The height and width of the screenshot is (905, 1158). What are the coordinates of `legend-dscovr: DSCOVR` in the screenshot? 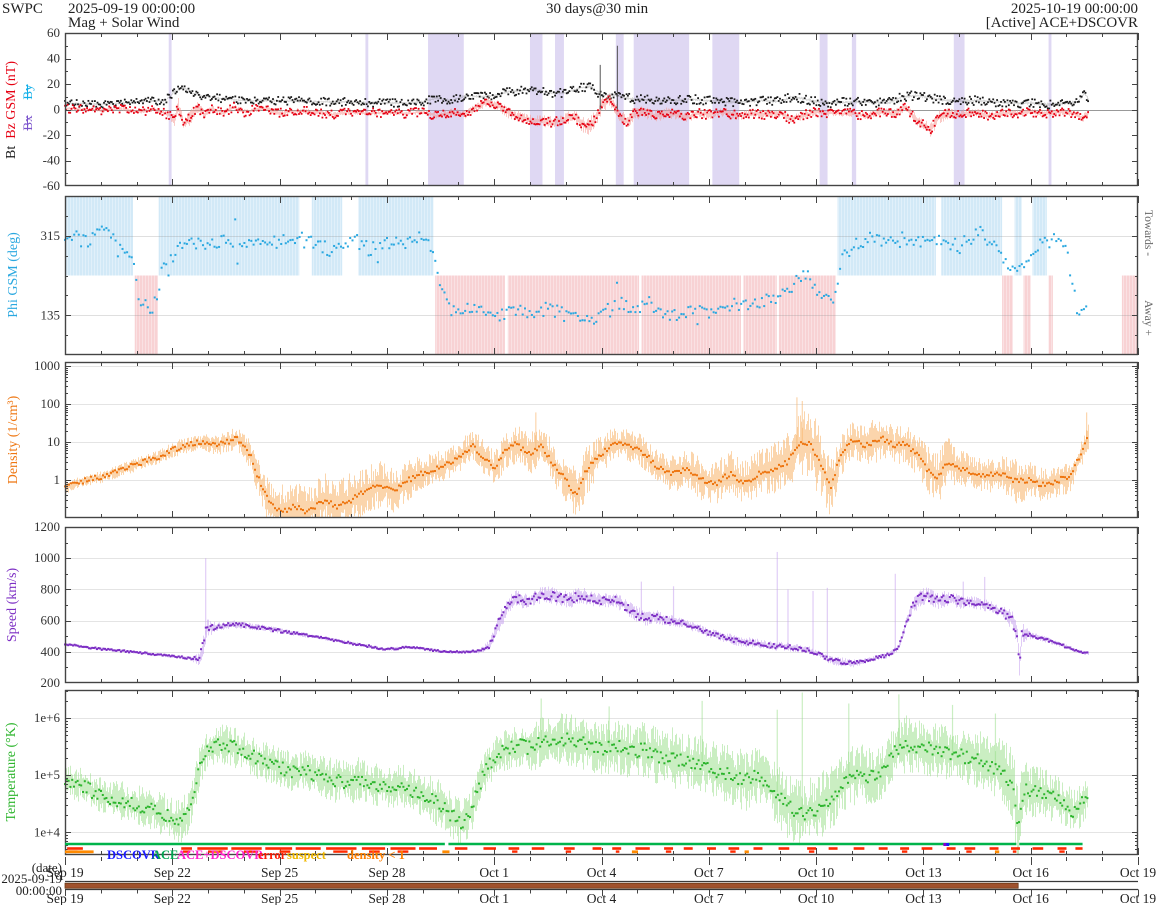 It's located at (133, 855).